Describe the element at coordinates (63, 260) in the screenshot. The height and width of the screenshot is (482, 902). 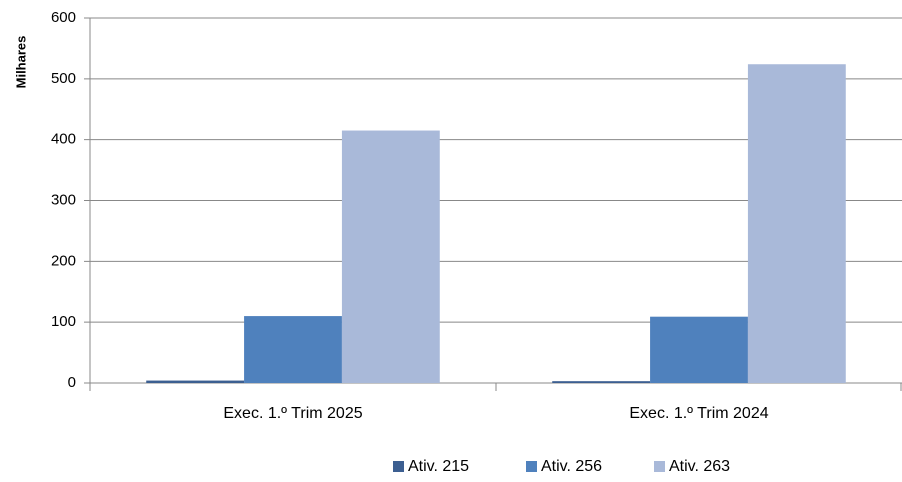
I see `y-tick-label: 200` at that location.